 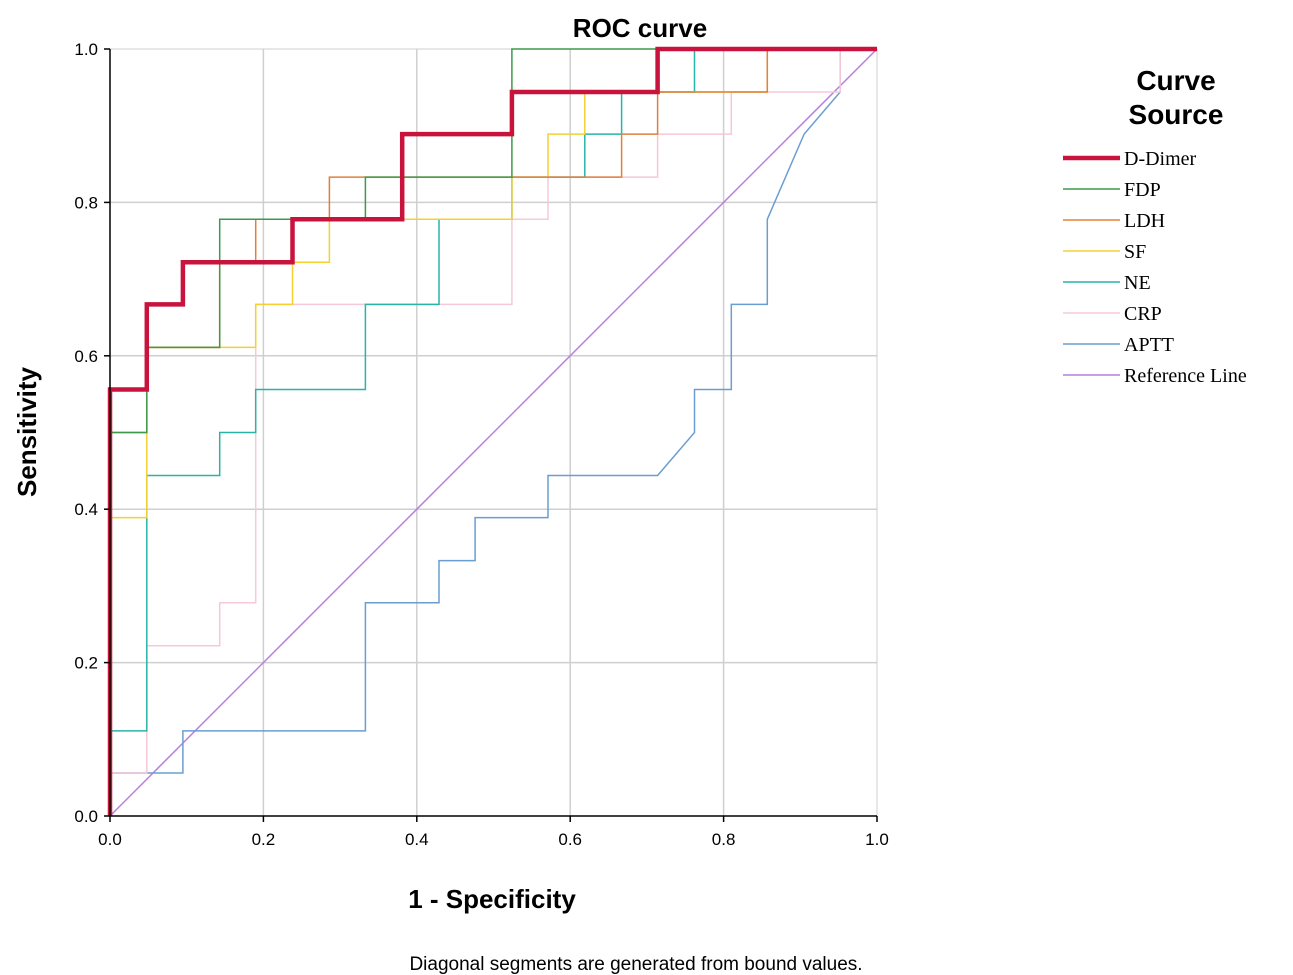 What do you see at coordinates (86, 663) in the screenshot?
I see `y-tick-label-1: 0.2` at bounding box center [86, 663].